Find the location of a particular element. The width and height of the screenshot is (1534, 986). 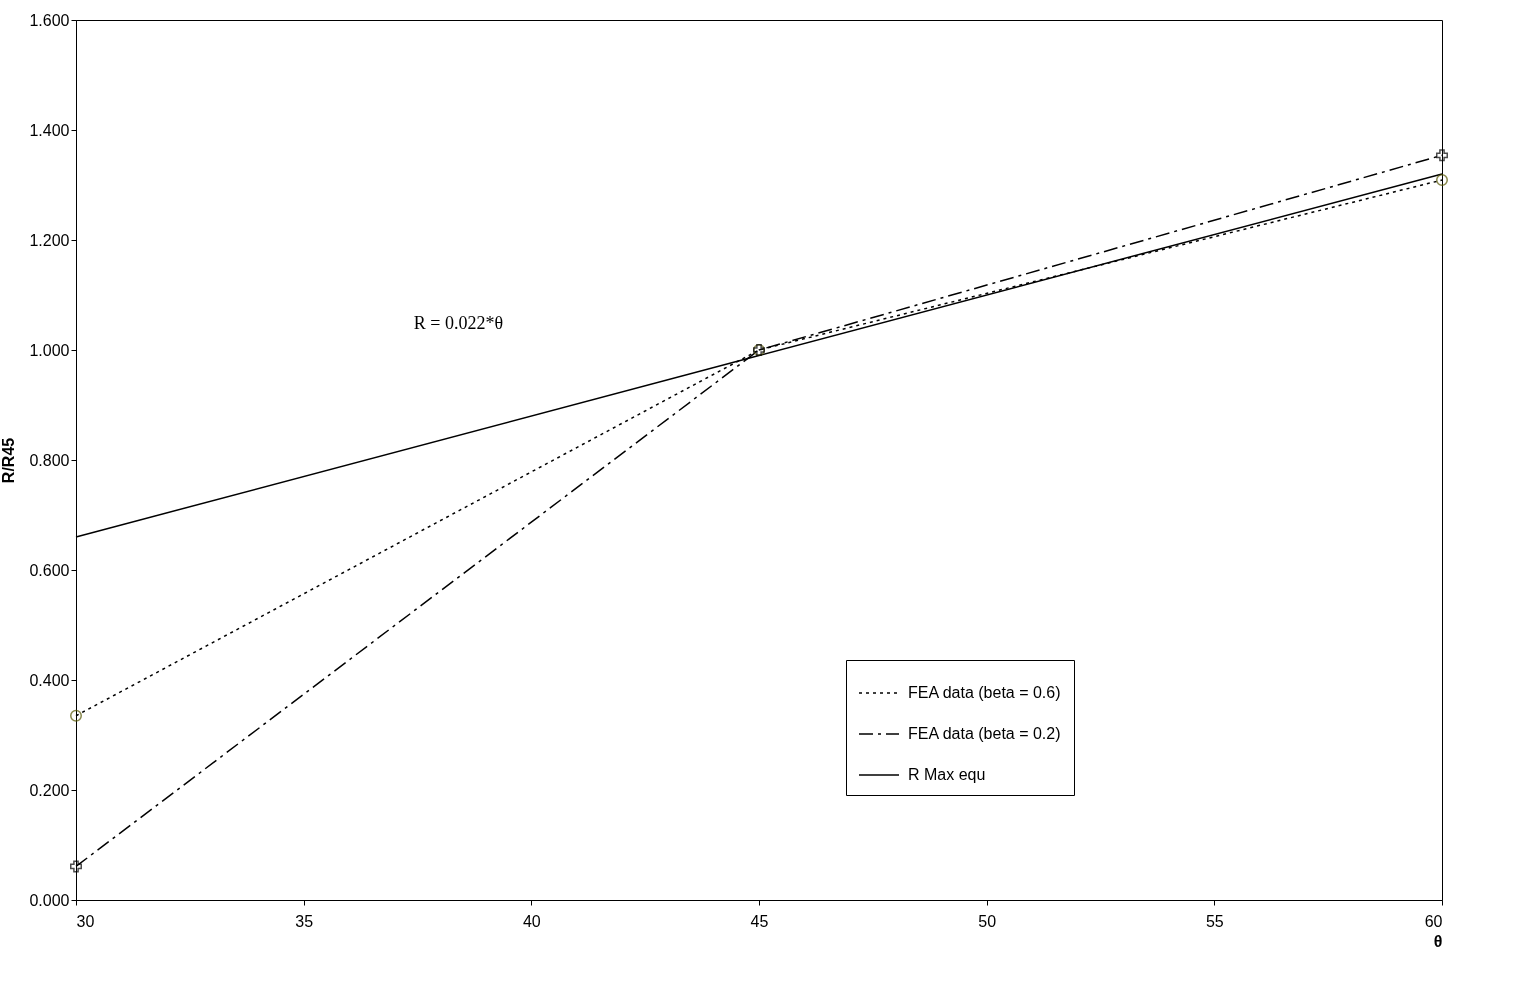

x-tick-label: 35 is located at coordinates (304, 921).